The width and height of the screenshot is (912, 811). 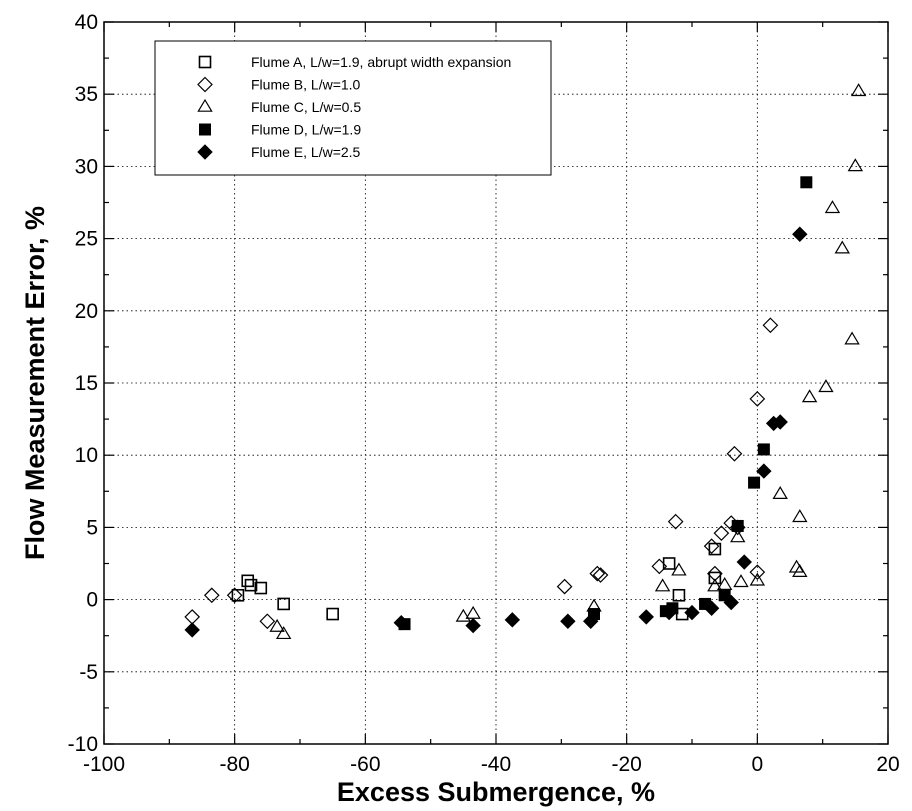 What do you see at coordinates (86, 94) in the screenshot?
I see `y-tick-label: 35` at bounding box center [86, 94].